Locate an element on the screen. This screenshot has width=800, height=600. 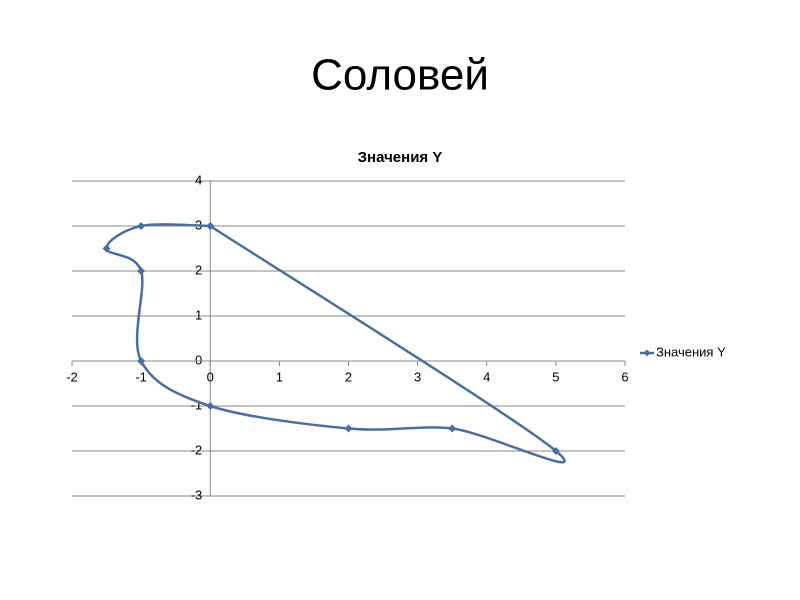
y-tick-label: 2 is located at coordinates (198, 269).